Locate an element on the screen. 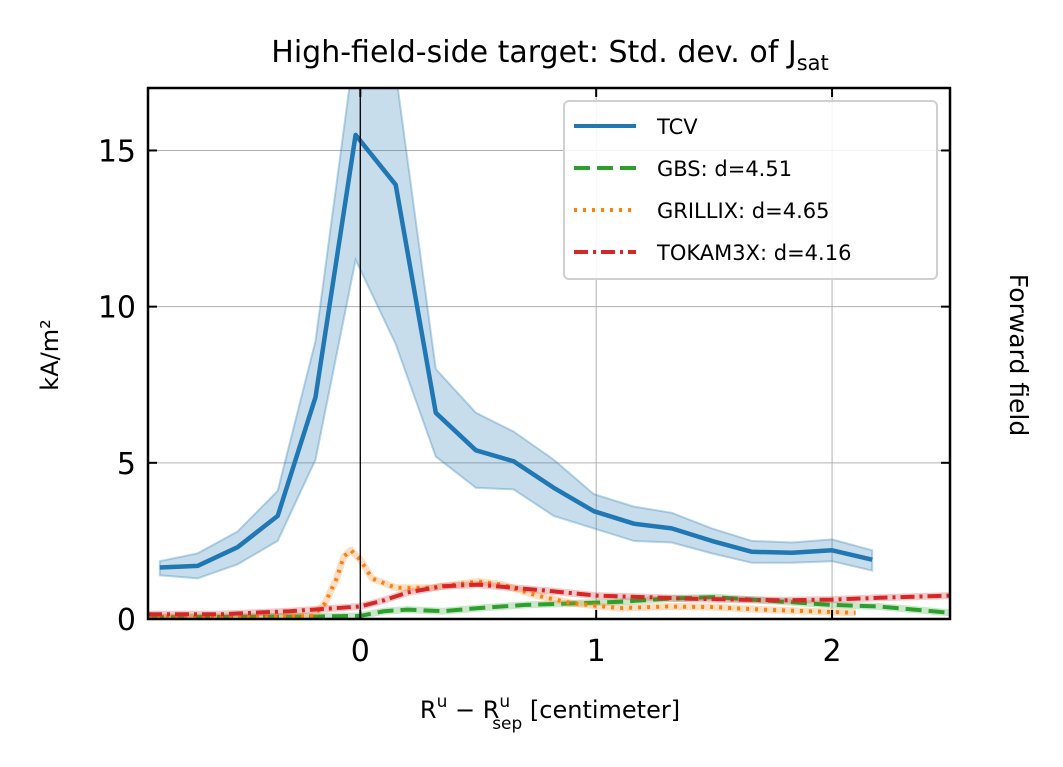 Image resolution: width=1063 pixels, height=767 pixels. series-line-tokam3x is located at coordinates (549, 599).